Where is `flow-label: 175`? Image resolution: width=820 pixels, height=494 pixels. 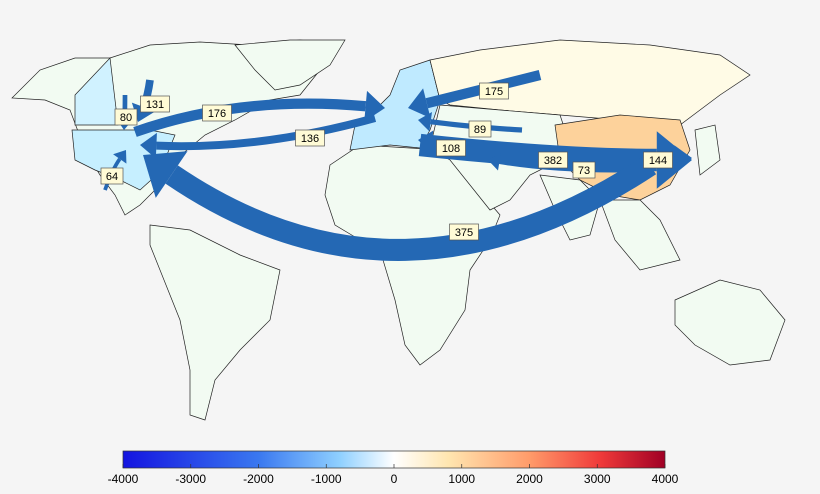 flow-label: 175 is located at coordinates (494, 92).